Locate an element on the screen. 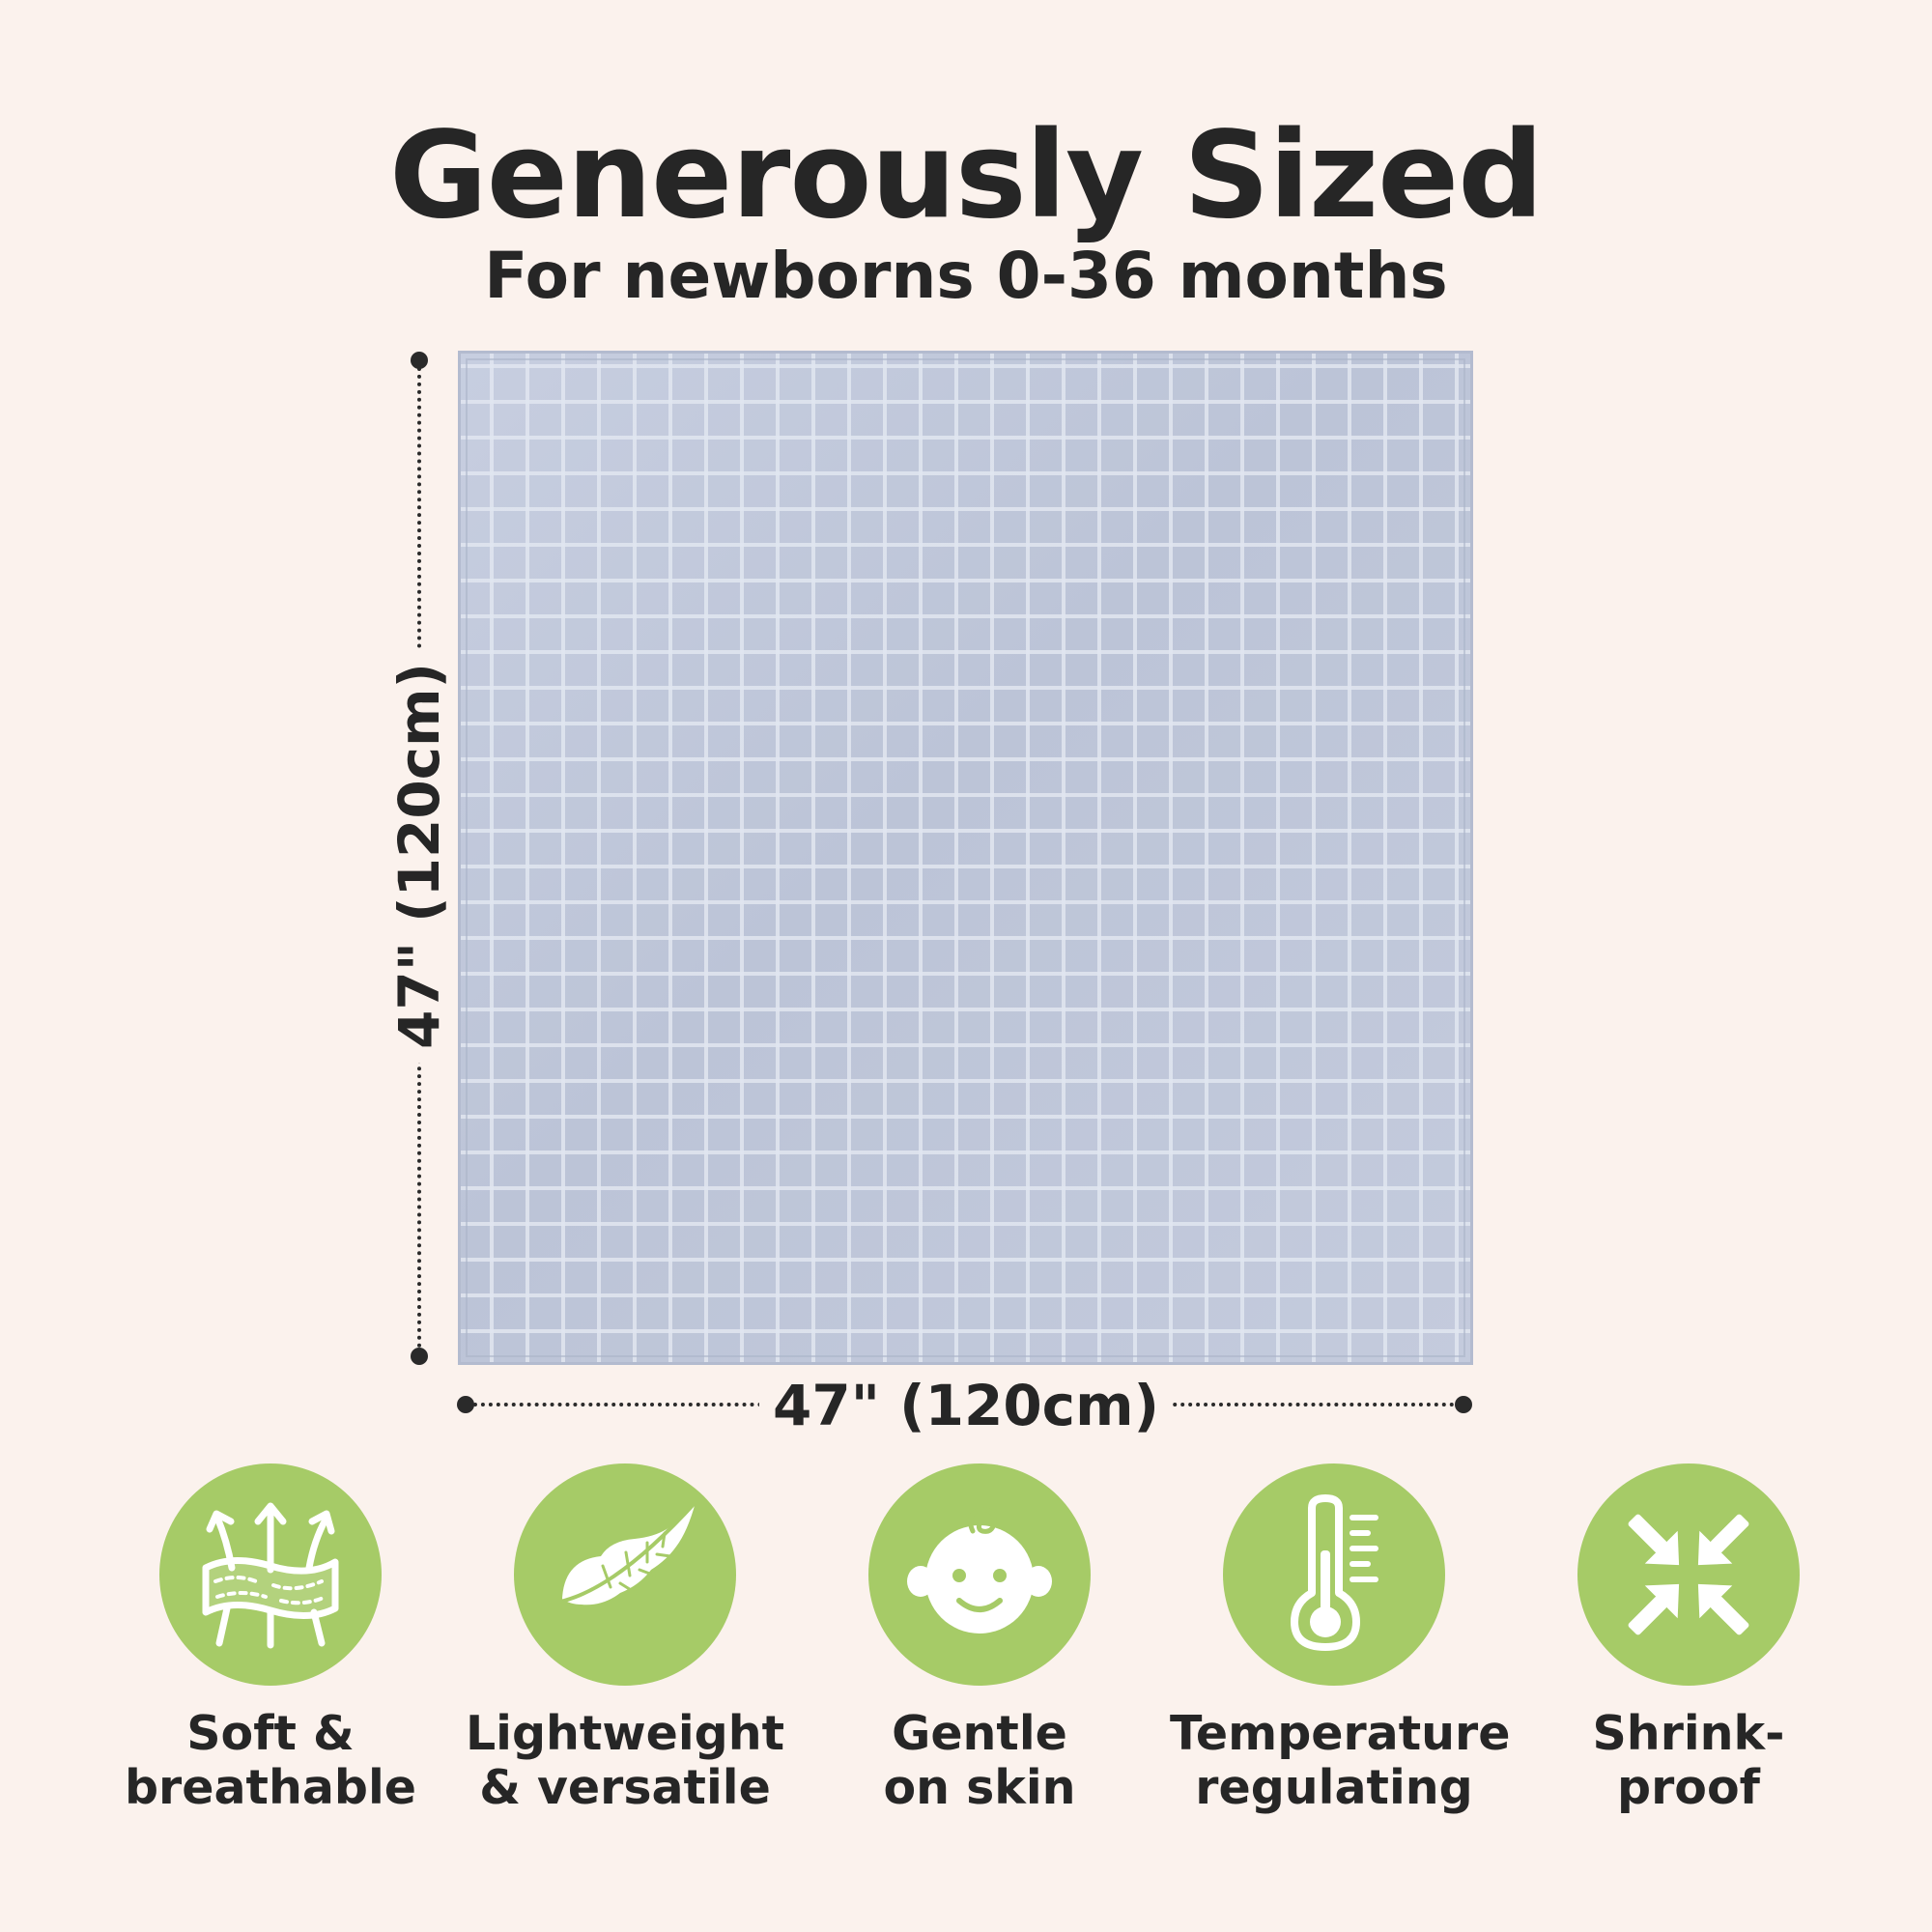  feature-label: Temperature regulating is located at coordinates (1340, 1760).